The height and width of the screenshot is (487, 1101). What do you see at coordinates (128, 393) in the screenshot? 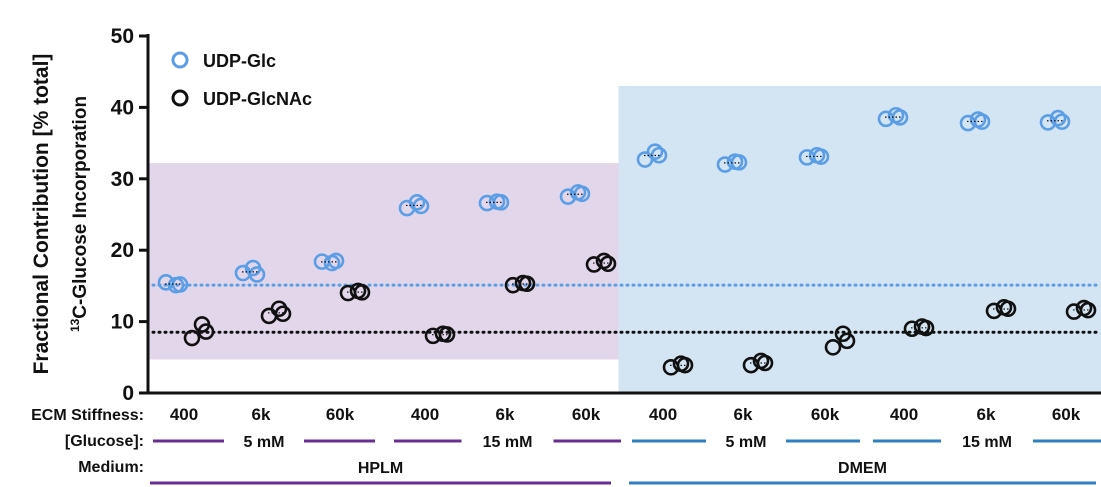
I see `y-tick-label: 0` at bounding box center [128, 393].